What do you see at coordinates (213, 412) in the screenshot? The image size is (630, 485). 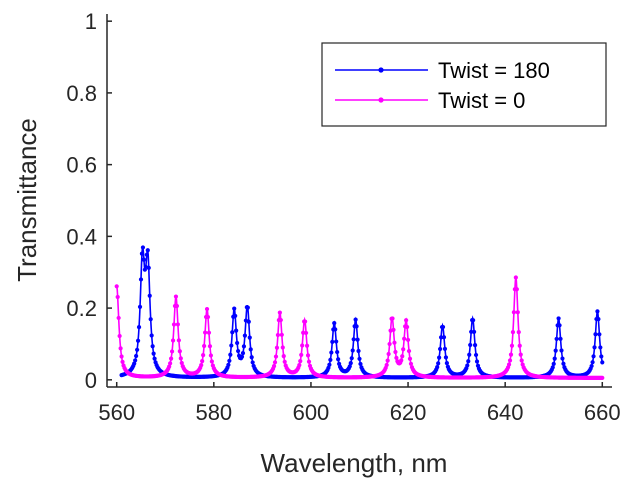 I see `x-tick-label: 580` at bounding box center [213, 412].